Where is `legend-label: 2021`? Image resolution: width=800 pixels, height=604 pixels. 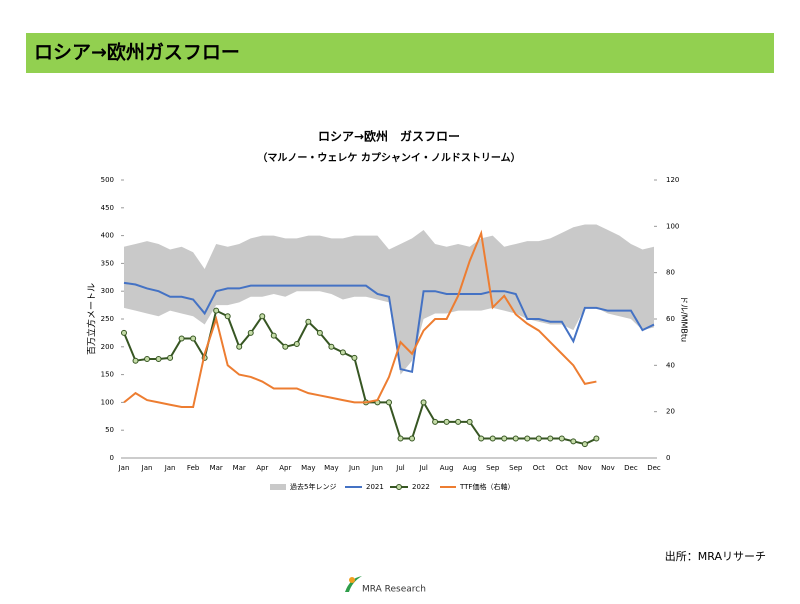 legend-label: 2021 is located at coordinates (375, 487).